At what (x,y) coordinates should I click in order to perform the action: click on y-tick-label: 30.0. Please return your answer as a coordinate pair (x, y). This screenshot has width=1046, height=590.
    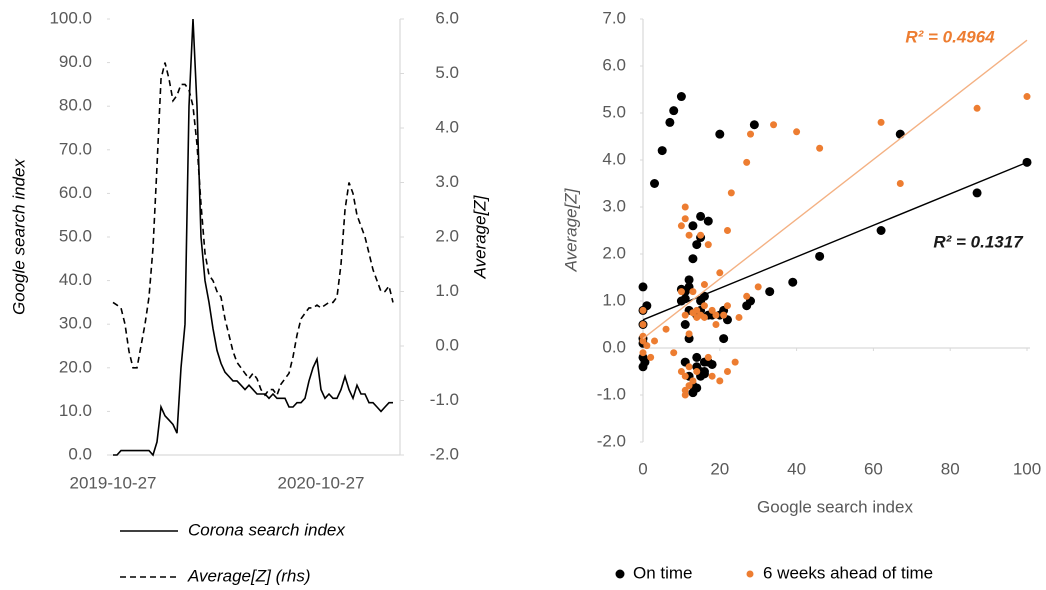
    Looking at the image, I should click on (75, 323).